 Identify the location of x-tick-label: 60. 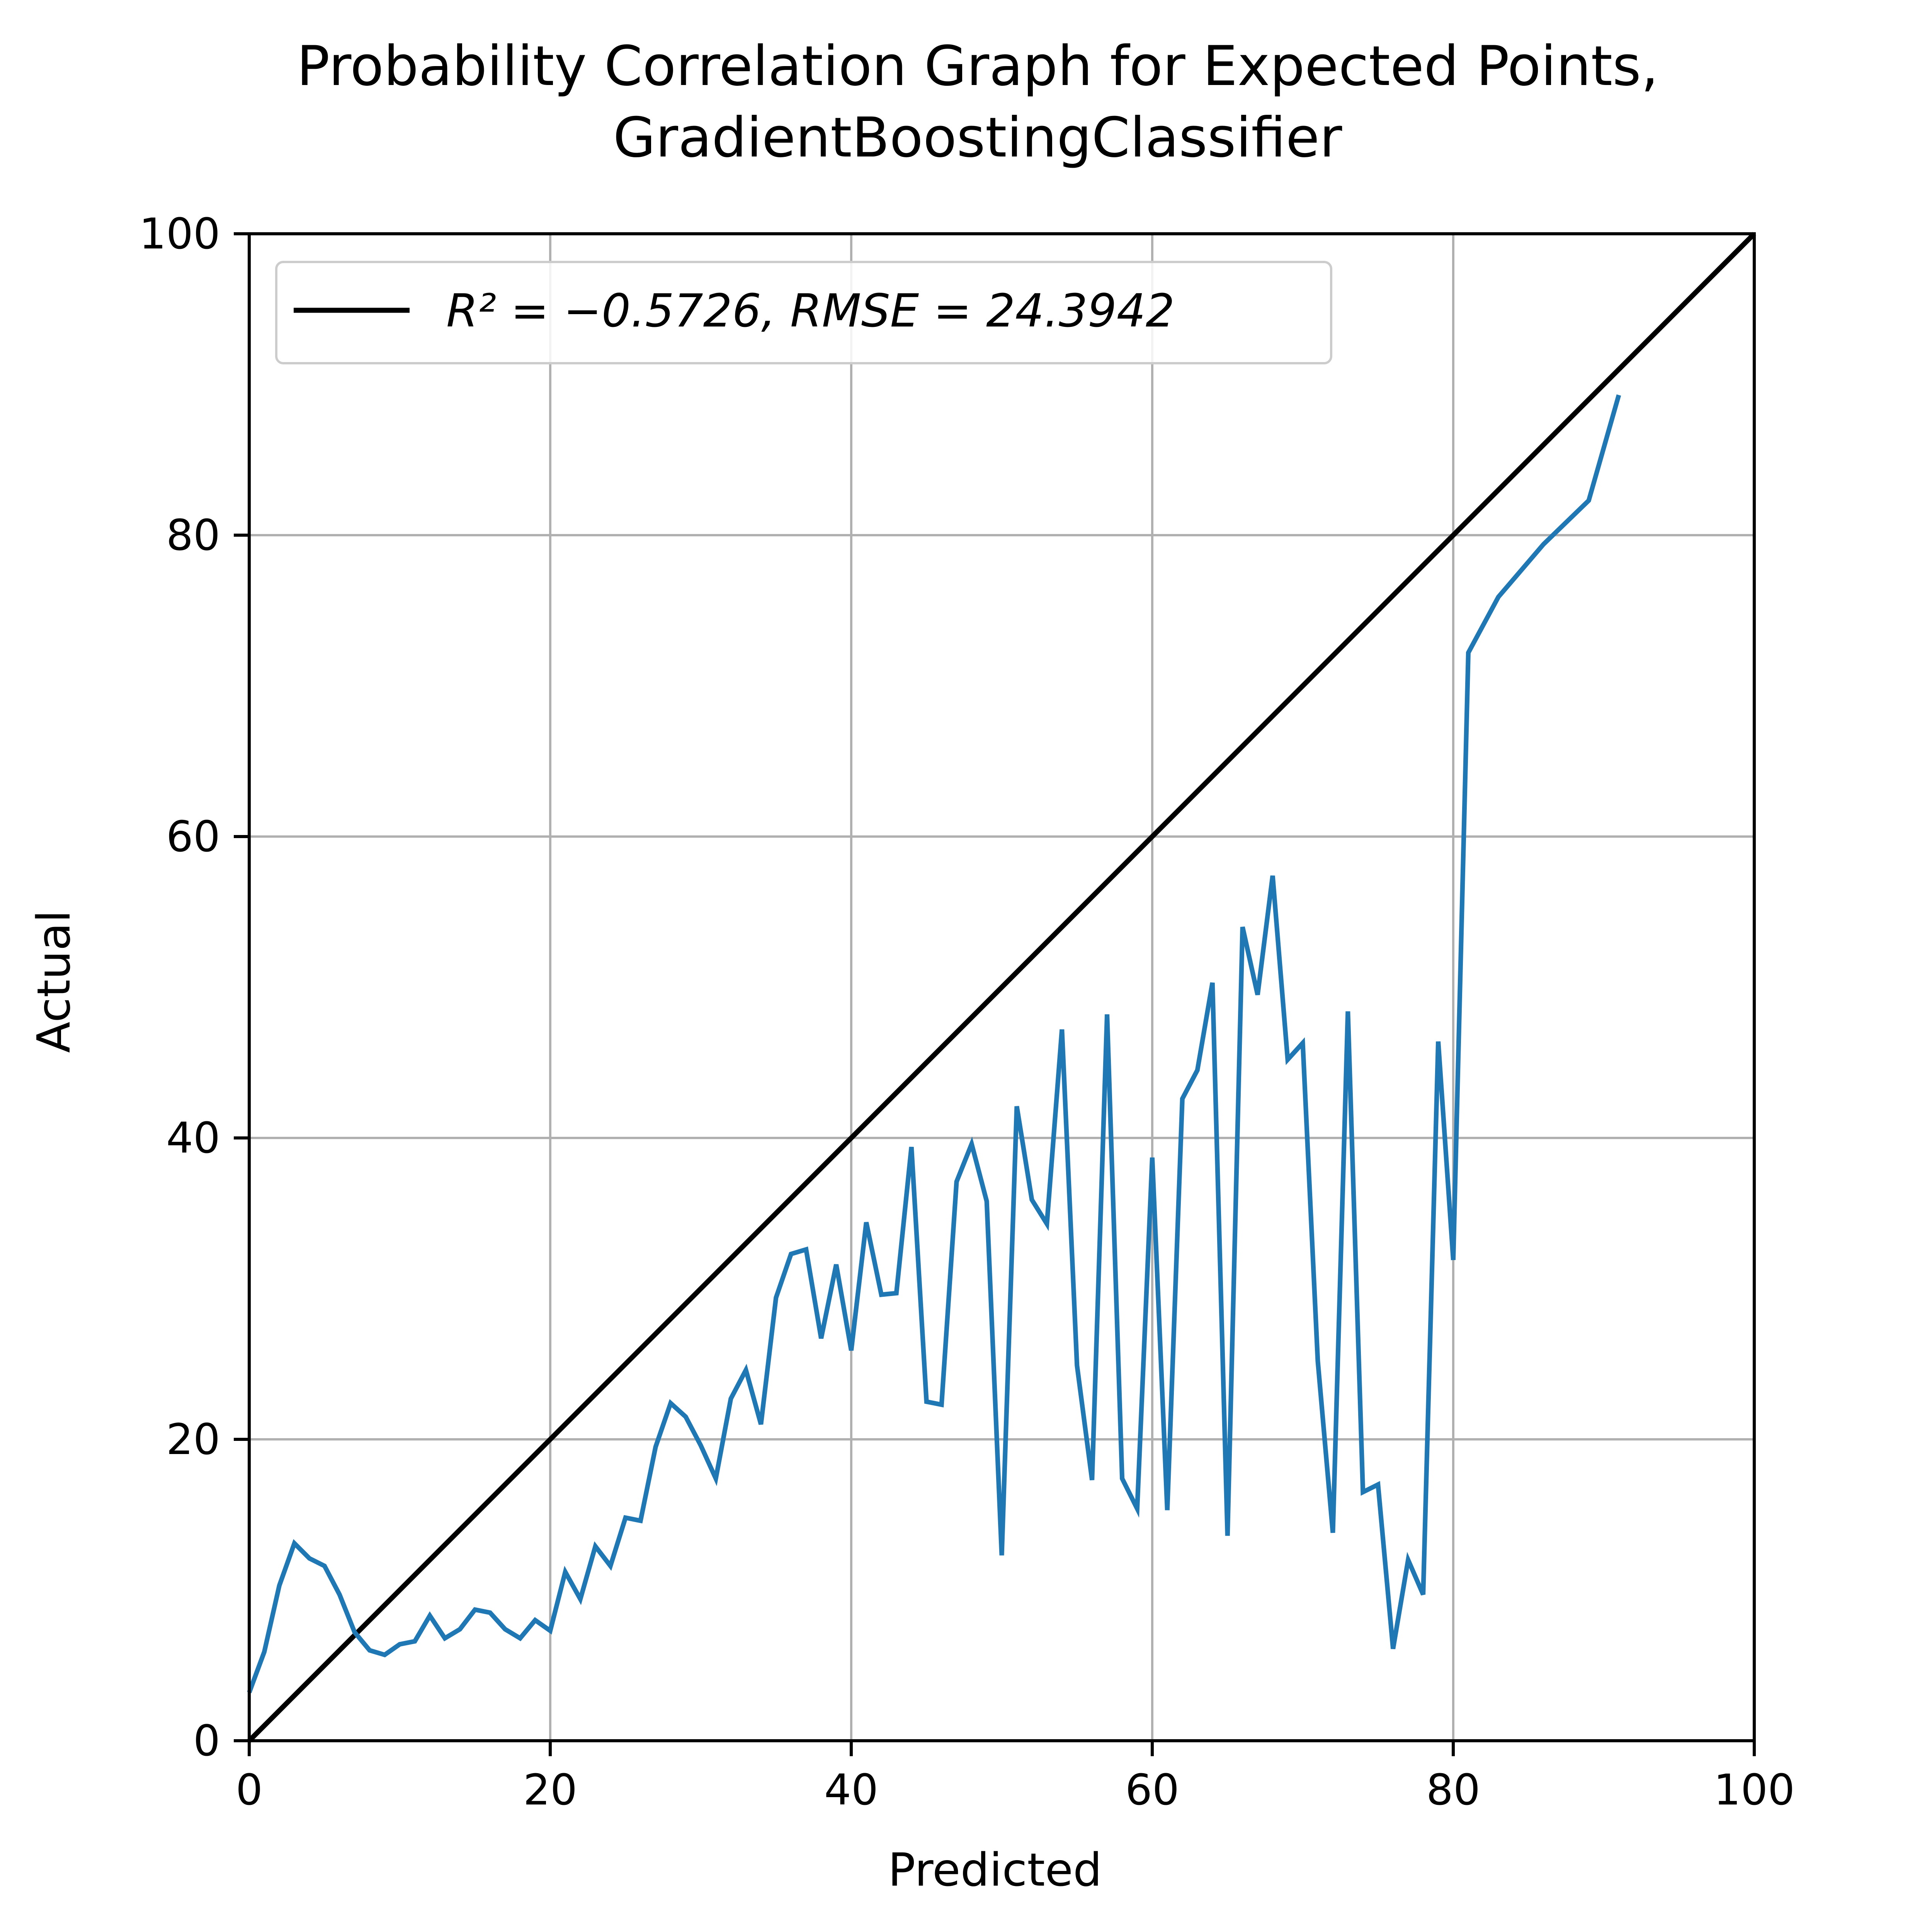
(1152, 1790).